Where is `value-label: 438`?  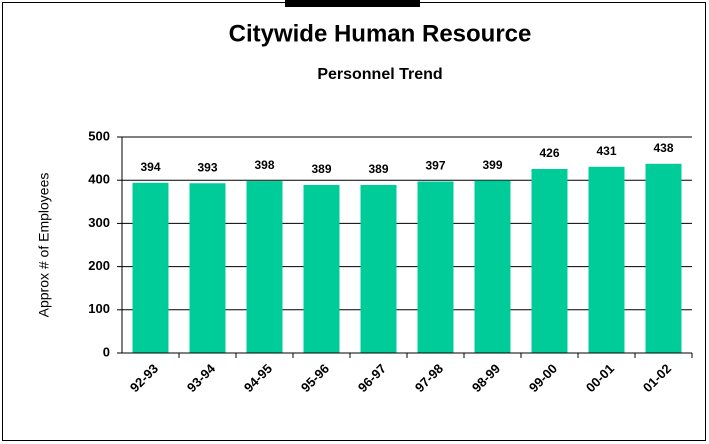 value-label: 438 is located at coordinates (663, 148).